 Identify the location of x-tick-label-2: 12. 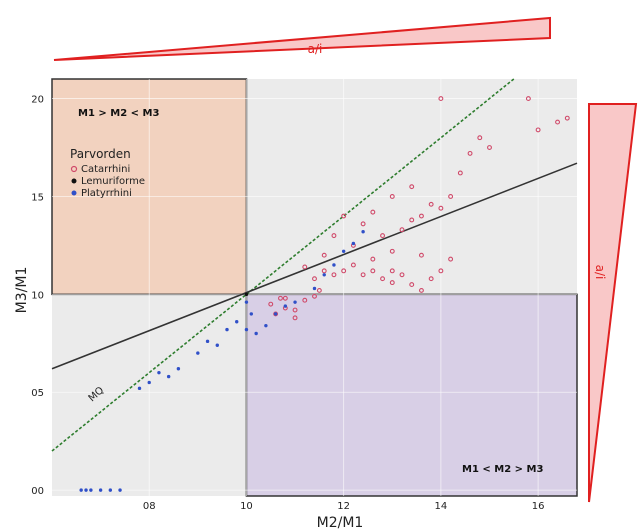
(343, 506).